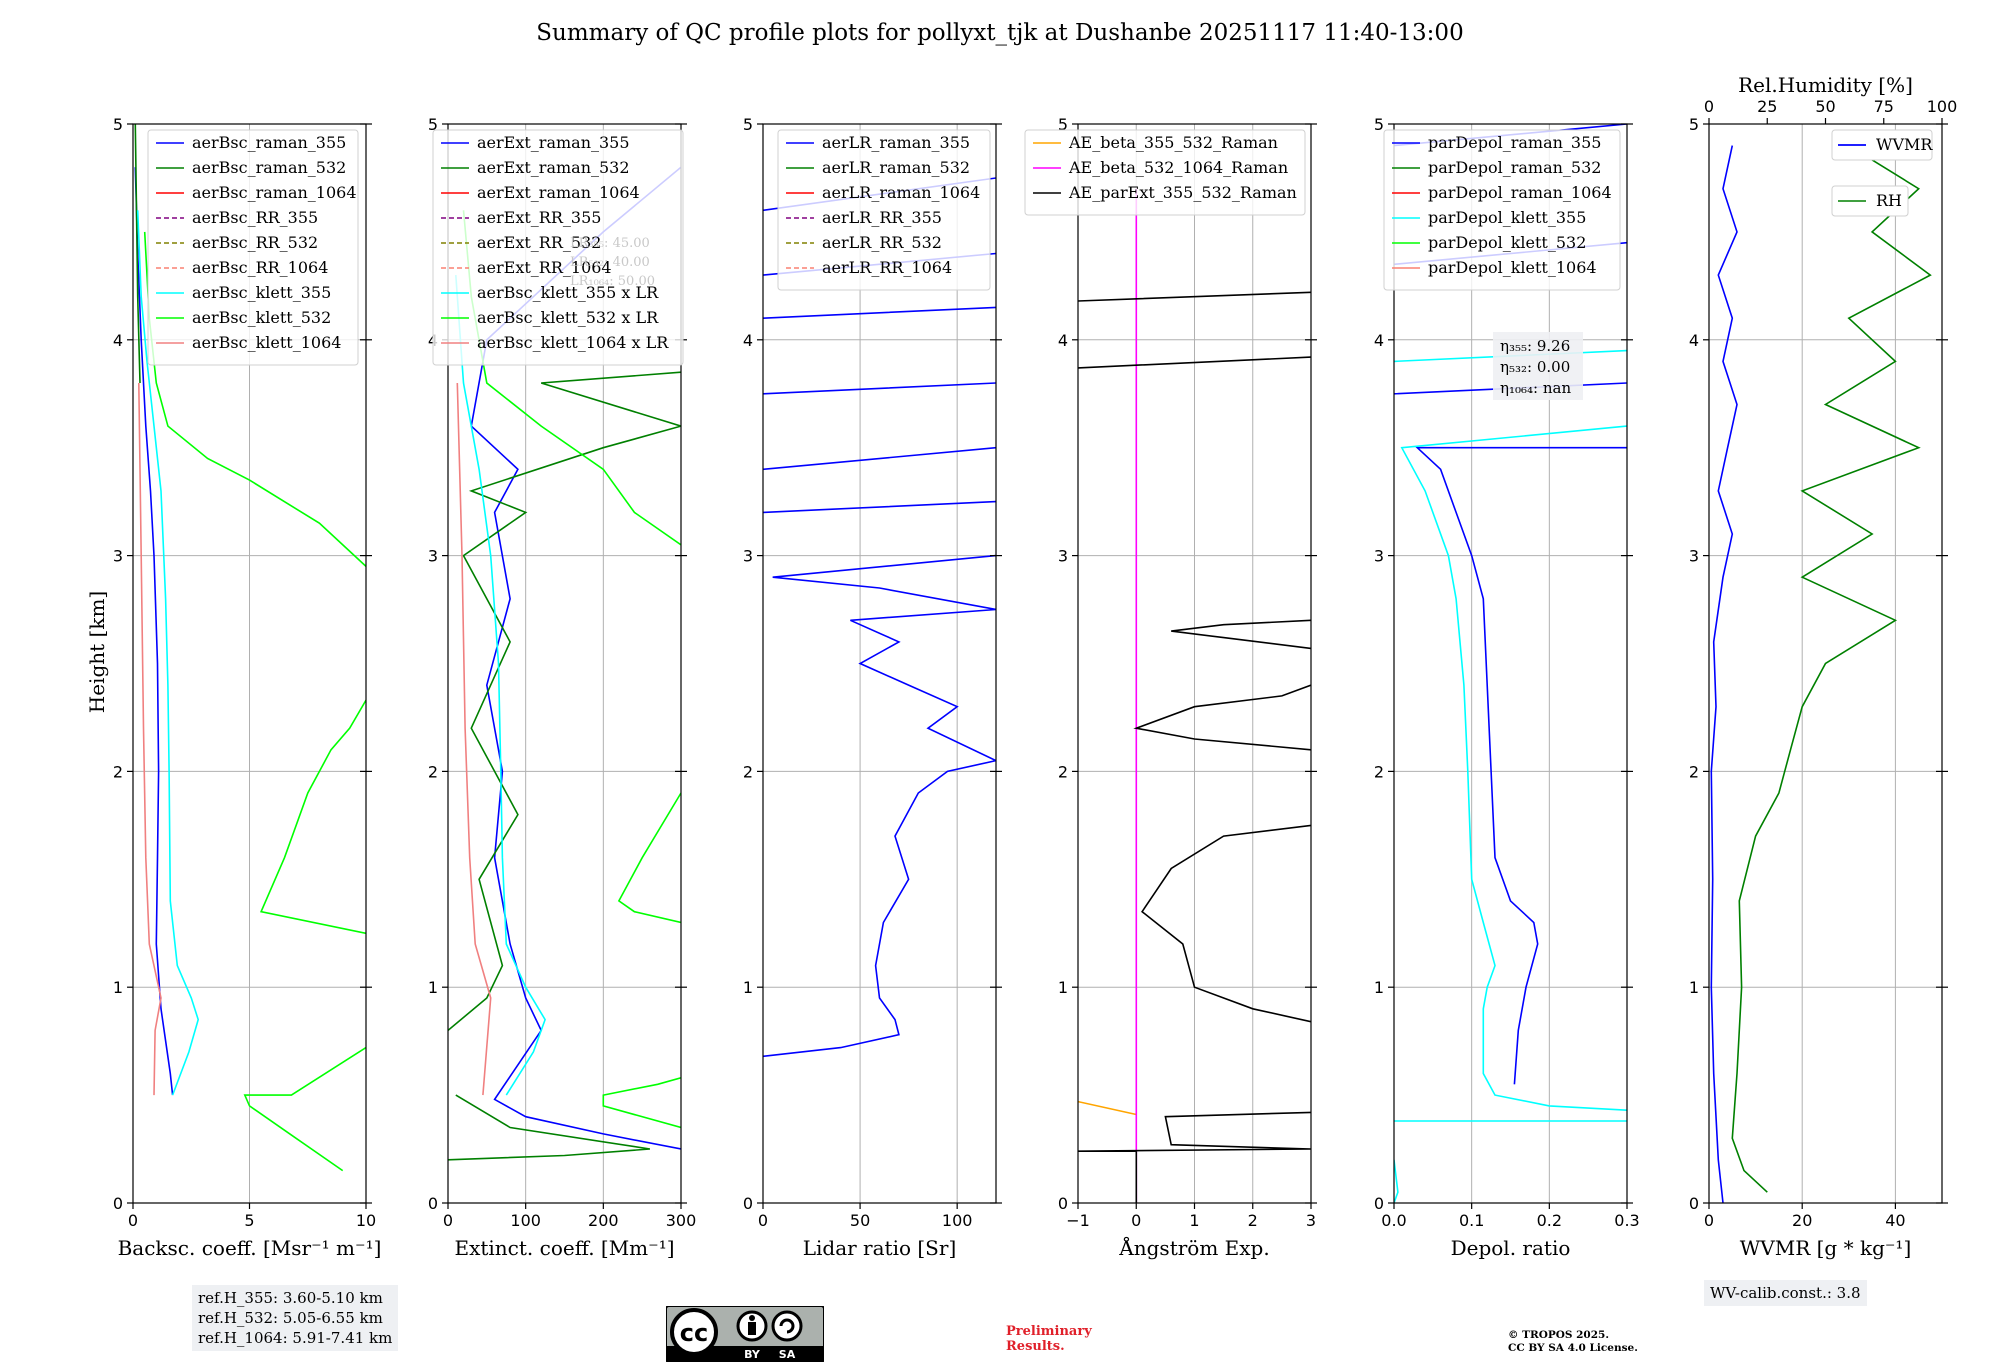  What do you see at coordinates (1709, 106) in the screenshot?
I see `top-x-tick-label: 0` at bounding box center [1709, 106].